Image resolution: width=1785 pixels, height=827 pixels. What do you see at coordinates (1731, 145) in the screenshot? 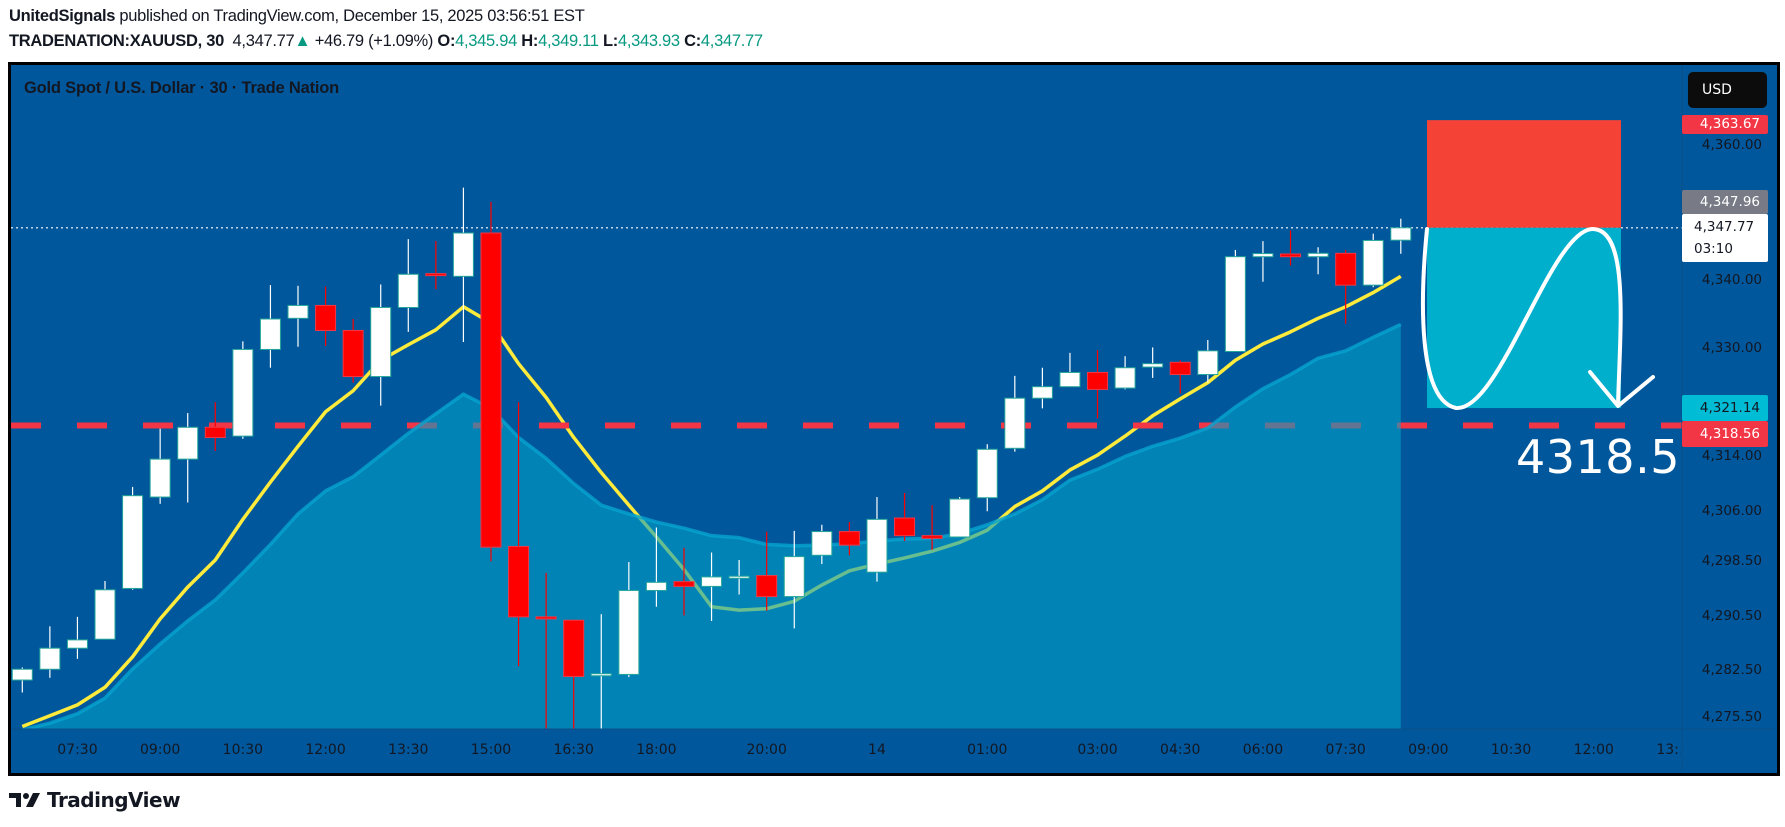
I see `price-tick-label: 4,360.00` at bounding box center [1731, 145].